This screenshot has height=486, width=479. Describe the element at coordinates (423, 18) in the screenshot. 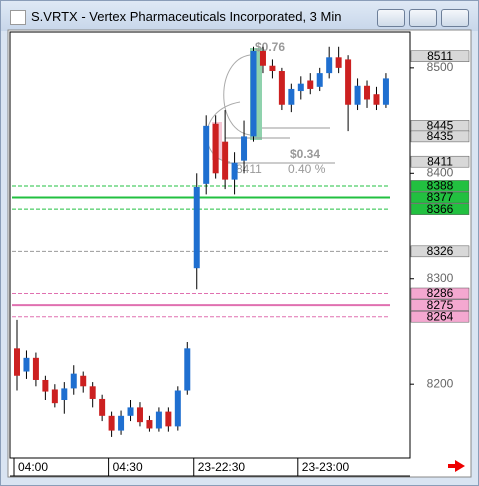

I see `maximize-button` at that location.